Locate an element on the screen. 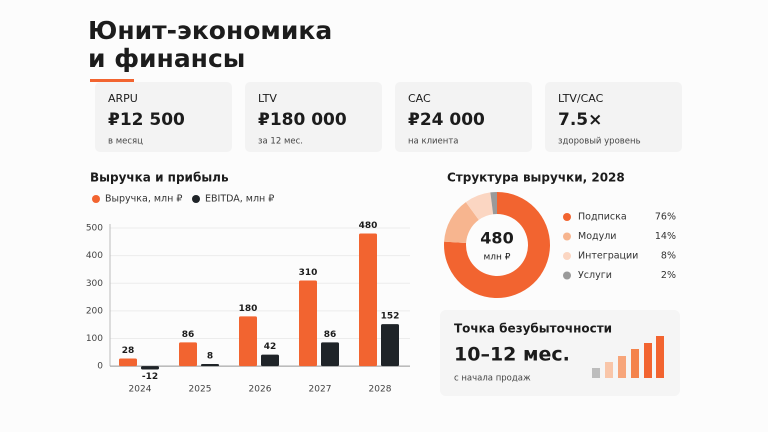 The width and height of the screenshot is (768, 432). breakeven-value: 10–12 мес. is located at coordinates (512, 355).